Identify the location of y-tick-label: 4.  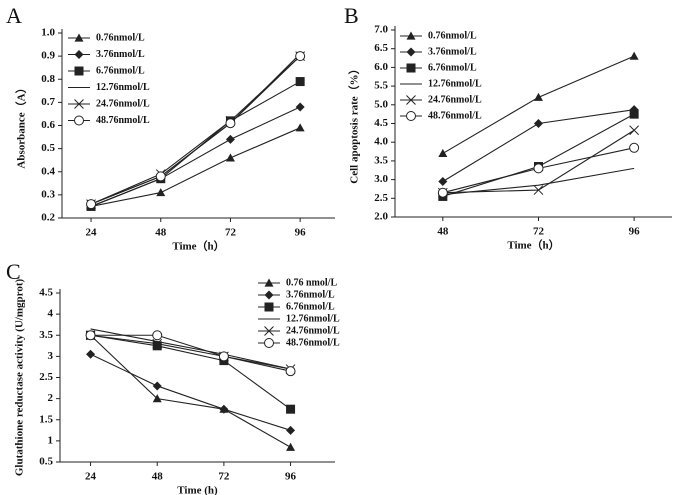
(51, 314).